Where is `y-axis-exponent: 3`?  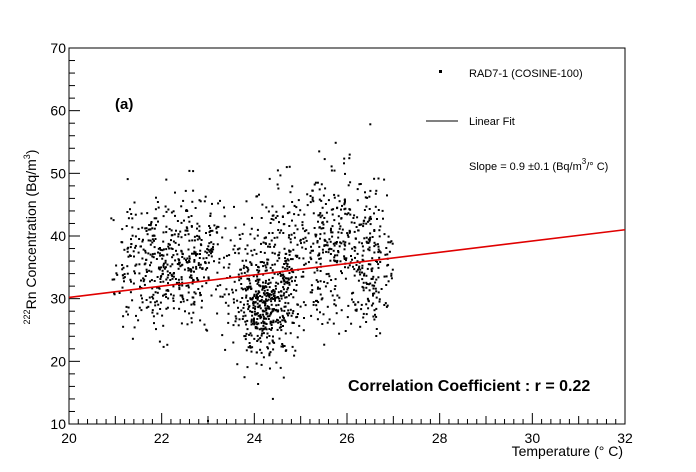
y-axis-exponent: 3 is located at coordinates (27, 156).